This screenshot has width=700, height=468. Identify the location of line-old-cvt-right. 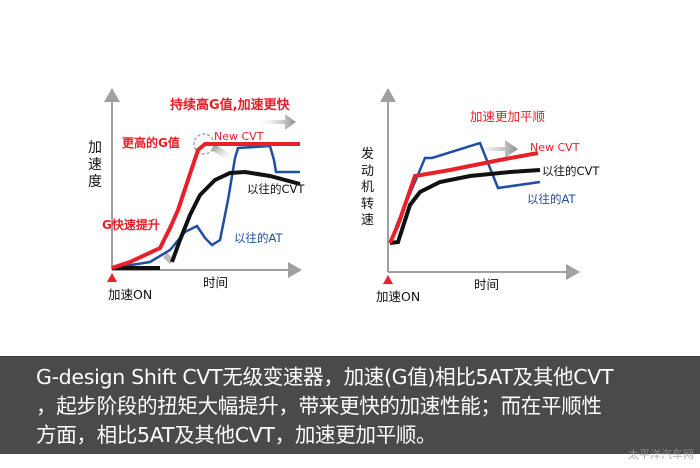
(465, 206).